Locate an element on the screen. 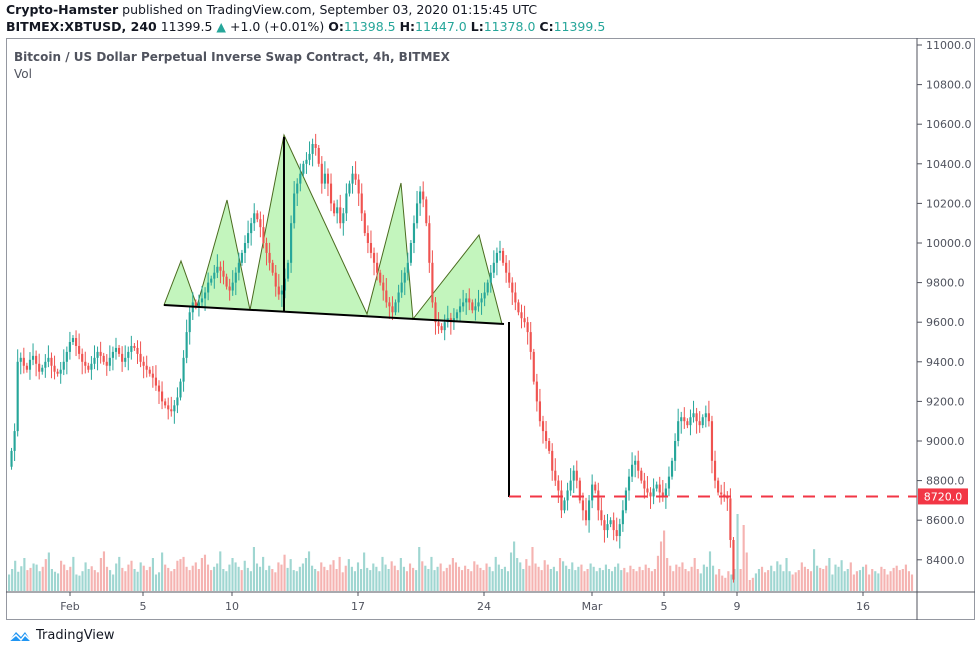 The height and width of the screenshot is (653, 980). target-price-label: 8720.0 is located at coordinates (943, 496).